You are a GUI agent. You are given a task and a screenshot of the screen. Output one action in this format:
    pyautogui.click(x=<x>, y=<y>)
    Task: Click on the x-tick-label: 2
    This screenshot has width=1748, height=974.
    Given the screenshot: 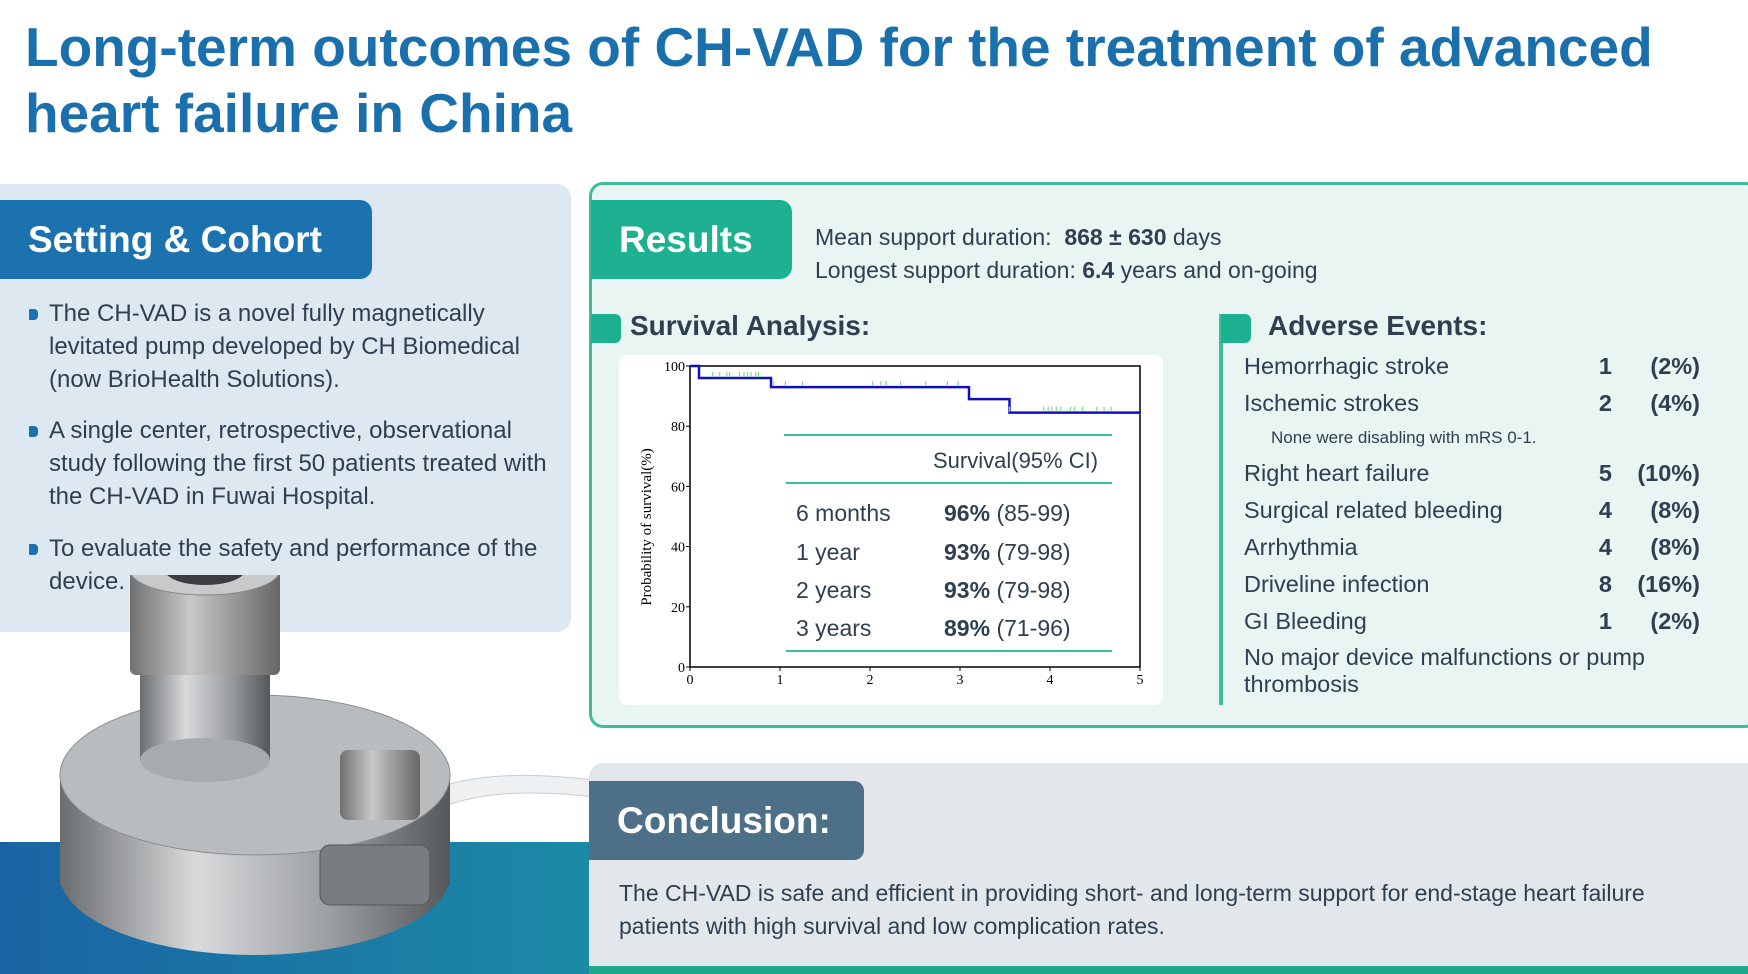 What is the action you would take?
    pyautogui.click(x=870, y=680)
    